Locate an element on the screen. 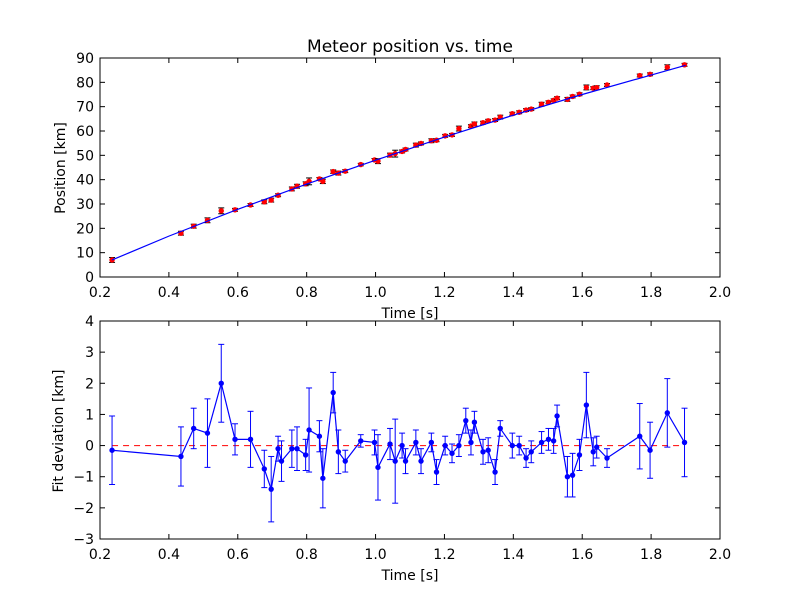 This screenshot has height=600, width=800. deviation-y-tick-label: 0 is located at coordinates (89, 447).